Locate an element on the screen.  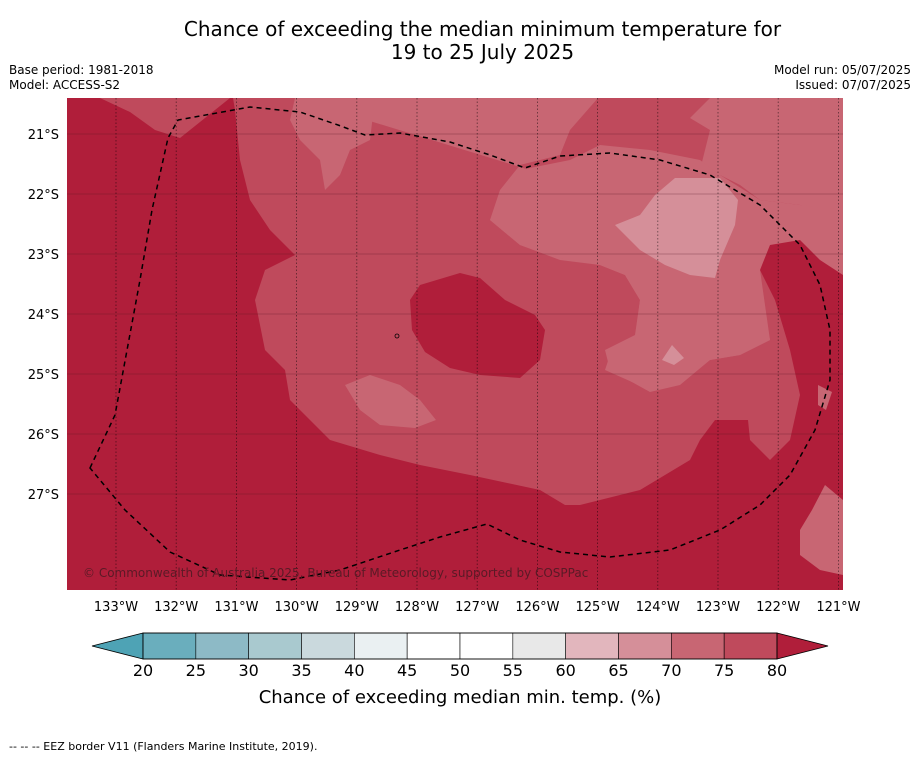
meta-left: Base period: 1981-2018 Model: ACCESS-S2 is located at coordinates (81, 78).